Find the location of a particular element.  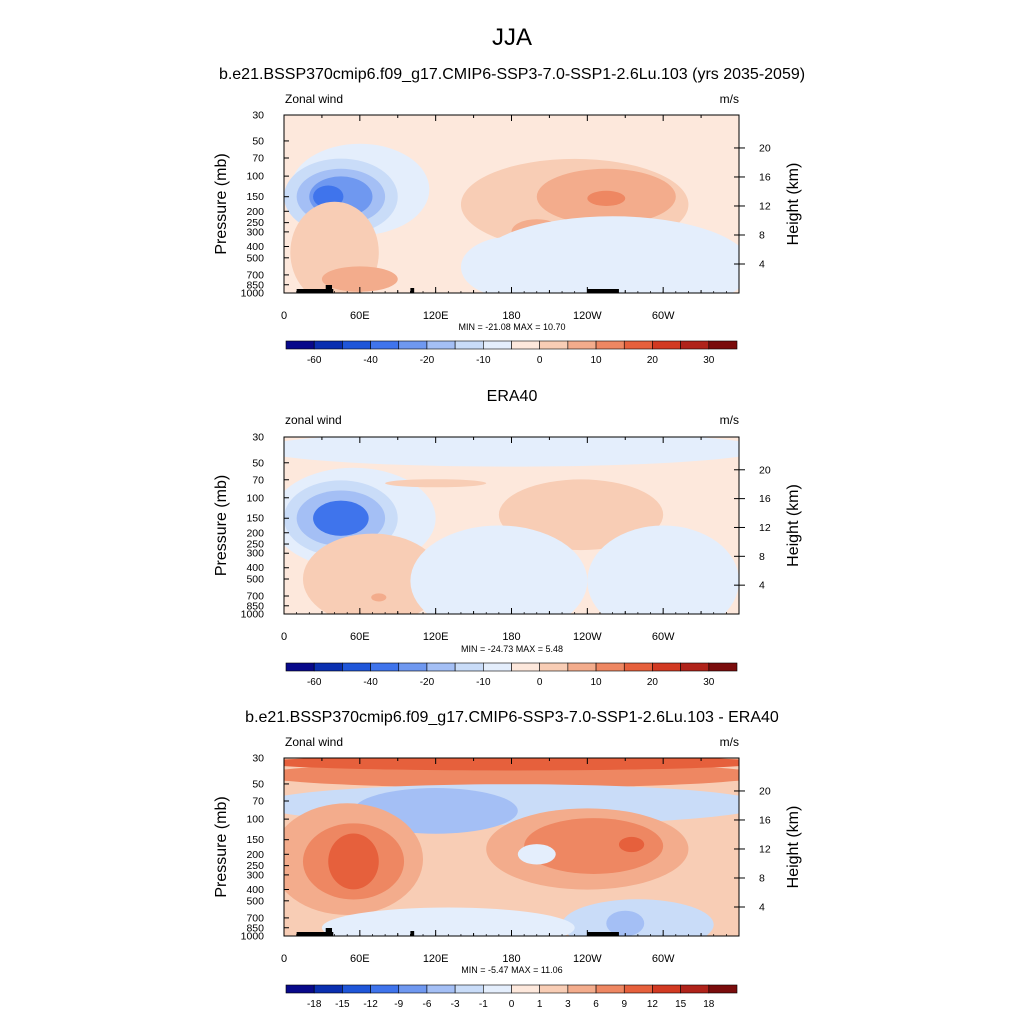

pressure-tick-label: 200 is located at coordinates (255, 533).